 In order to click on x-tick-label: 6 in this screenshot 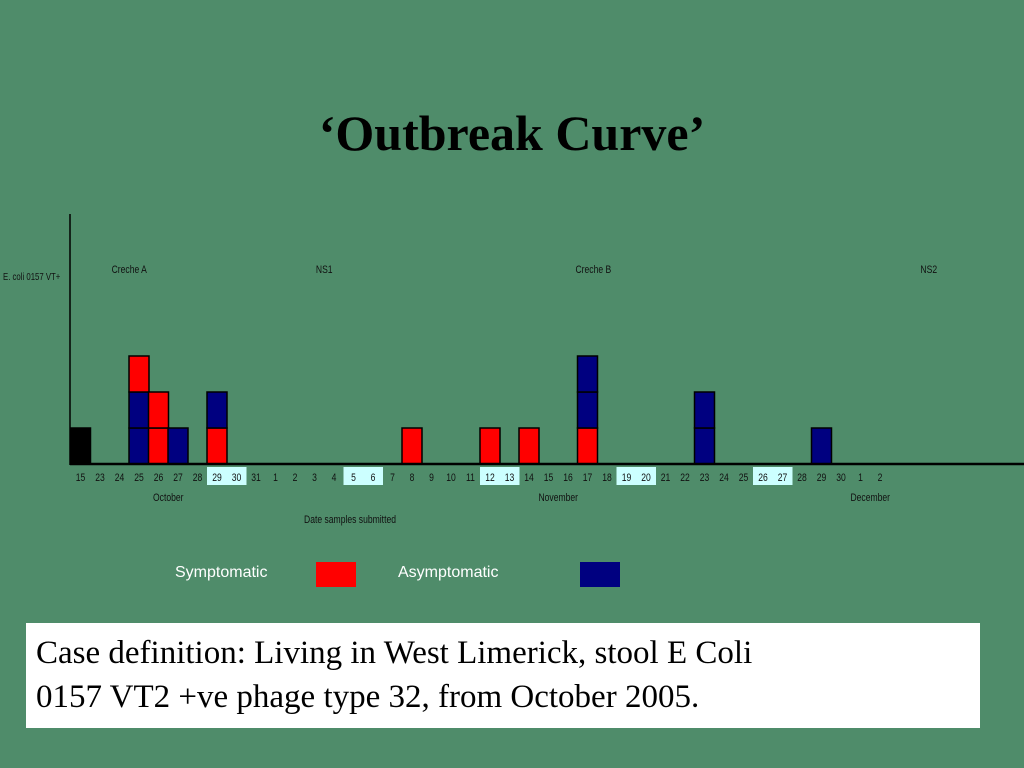, I will do `click(373, 478)`.